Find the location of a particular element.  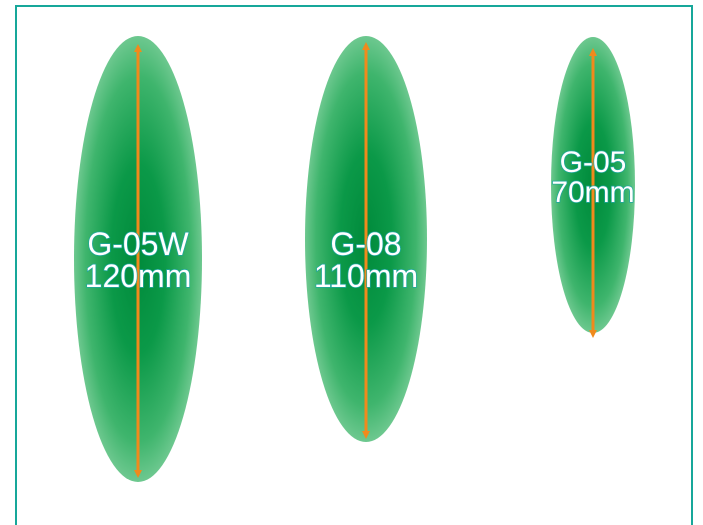

label-g05w: G-05W 120mm is located at coordinates (138, 260).